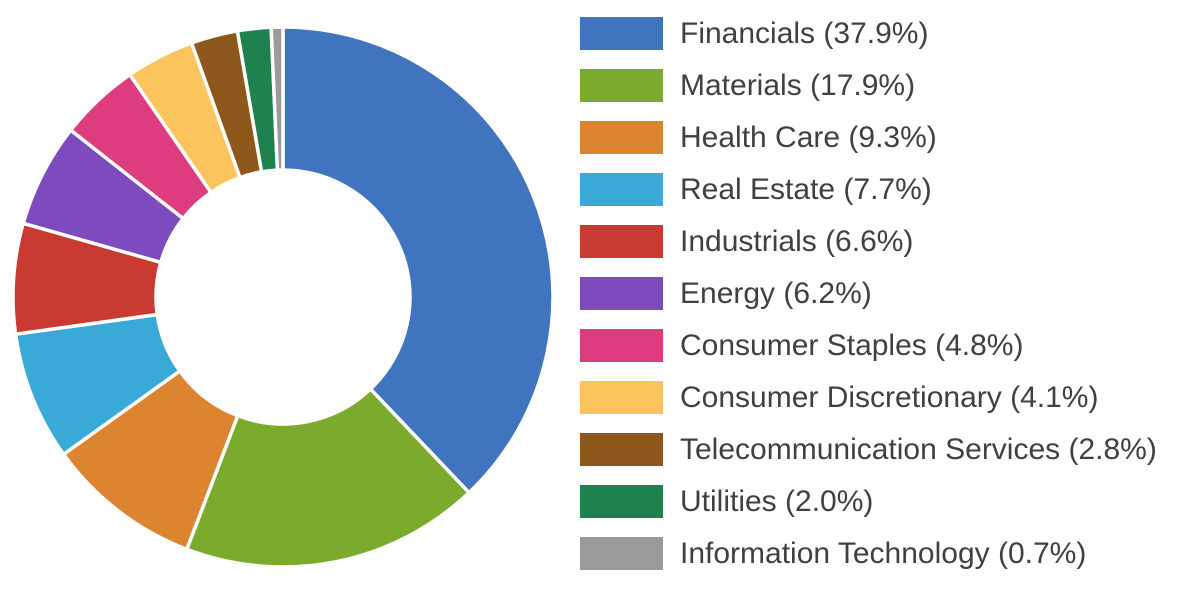 The height and width of the screenshot is (600, 1200). I want to click on legend-item-consumer-staples: Consumer Staples (4.8%), so click(868, 345).